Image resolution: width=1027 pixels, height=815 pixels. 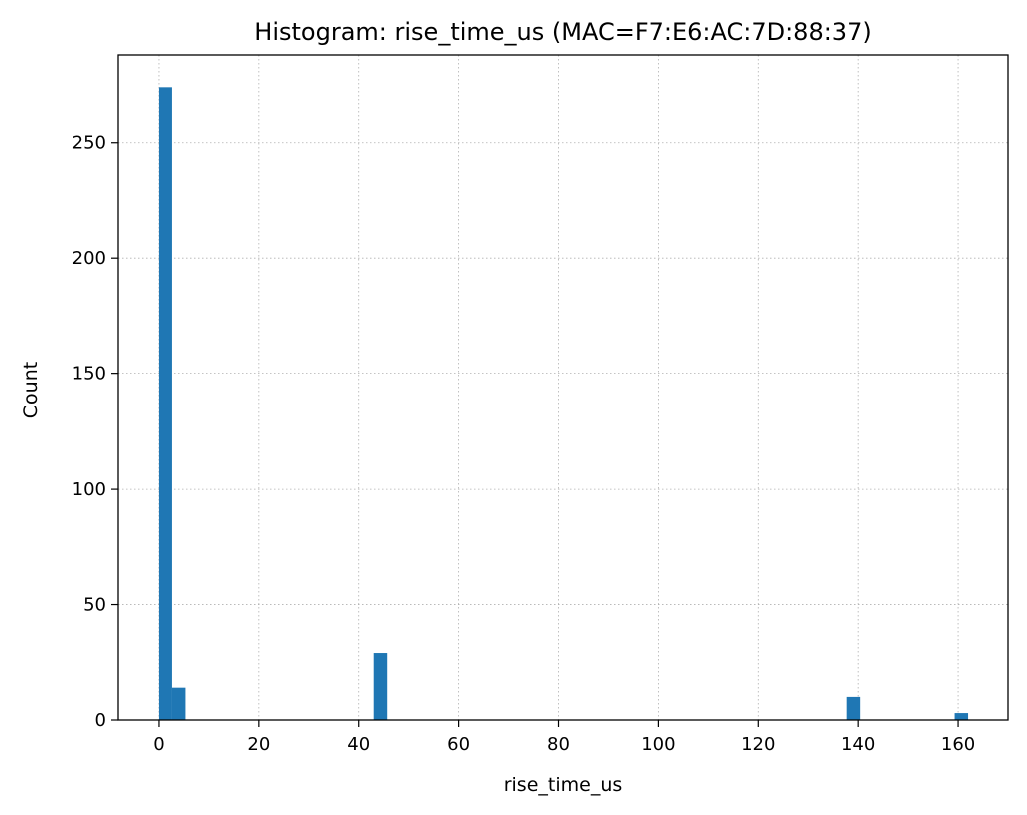 What do you see at coordinates (563, 785) in the screenshot?
I see `x-axis-label: rise_time_us` at bounding box center [563, 785].